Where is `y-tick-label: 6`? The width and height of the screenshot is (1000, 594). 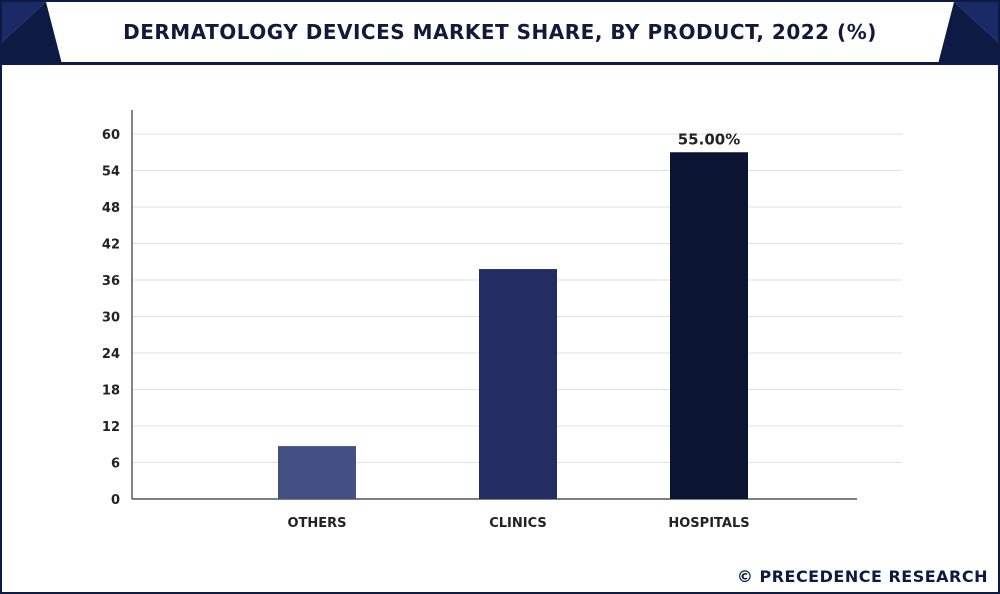 y-tick-label: 6 is located at coordinates (115, 464).